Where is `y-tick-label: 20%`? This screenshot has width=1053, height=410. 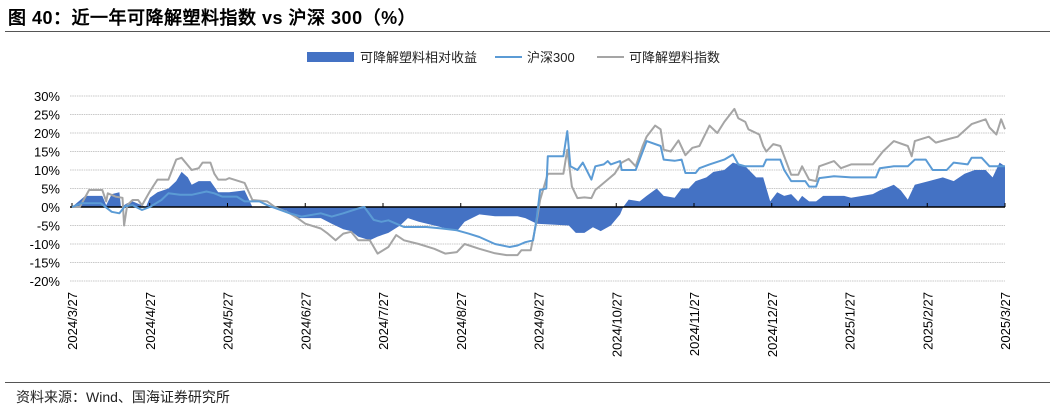 y-tick-label: 20% is located at coordinates (47, 133).